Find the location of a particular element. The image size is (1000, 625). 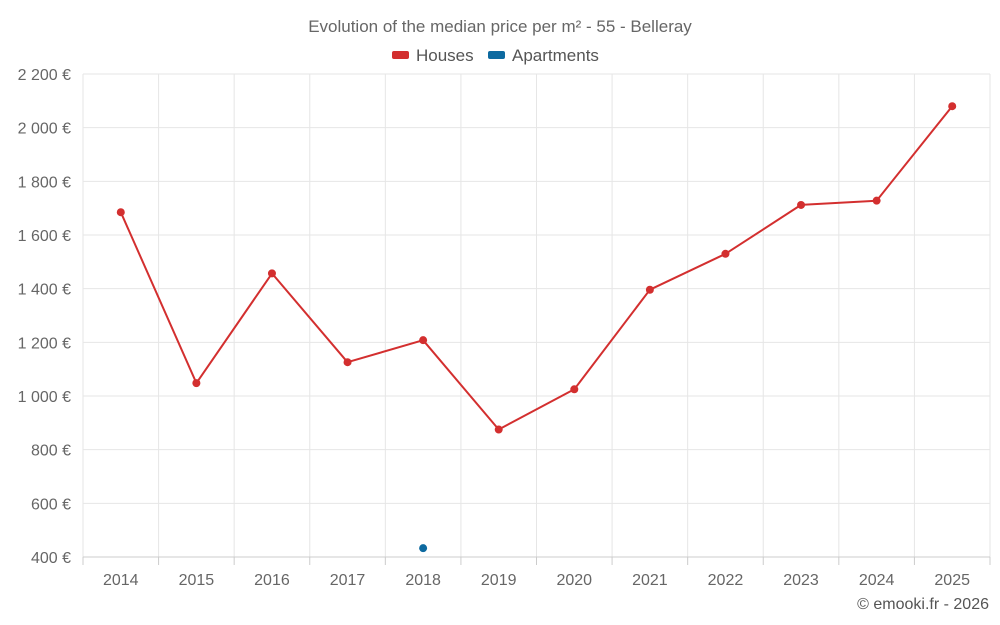

credit-text: © emooki.fr - 2026 is located at coordinates (923, 604).